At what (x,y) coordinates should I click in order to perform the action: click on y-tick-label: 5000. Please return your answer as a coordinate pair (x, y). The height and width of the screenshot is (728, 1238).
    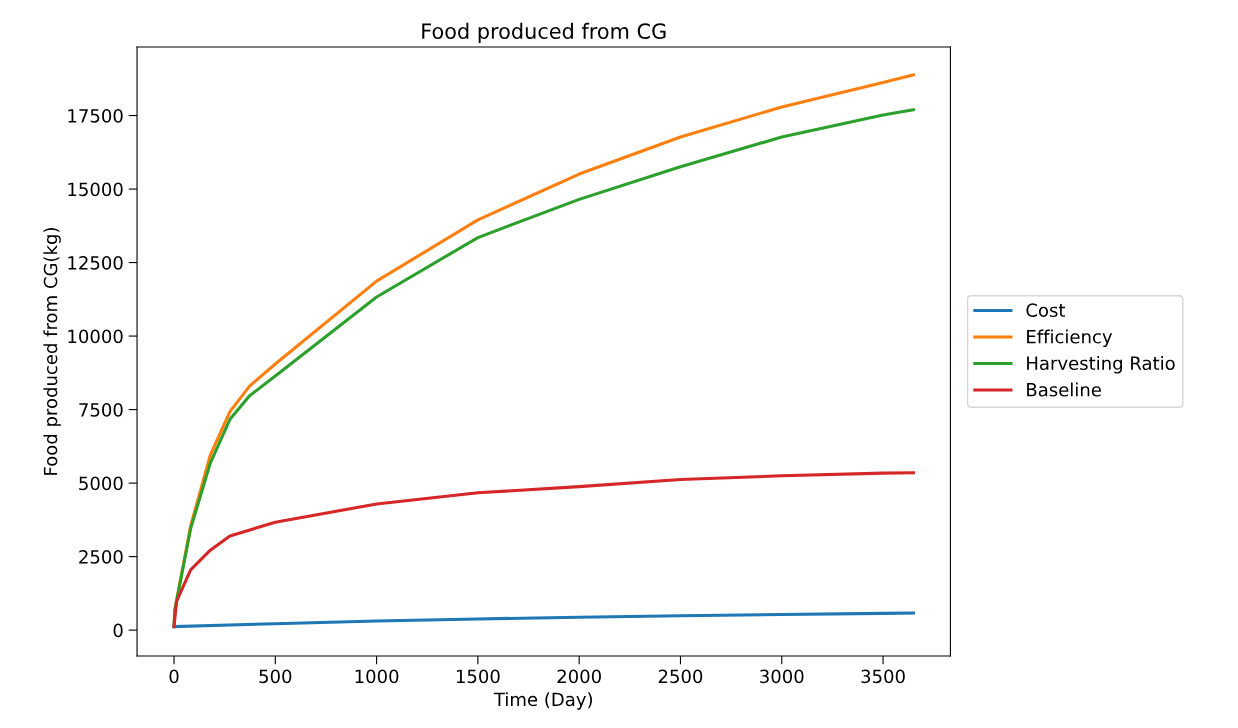
    Looking at the image, I should click on (101, 483).